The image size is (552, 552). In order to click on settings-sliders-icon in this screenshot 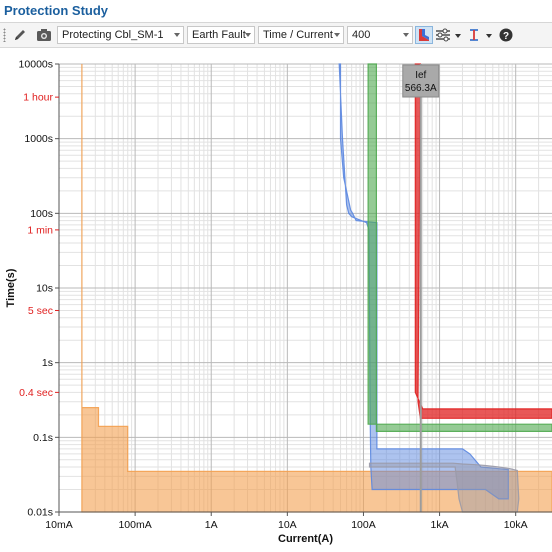, I will do `click(443, 35)`.